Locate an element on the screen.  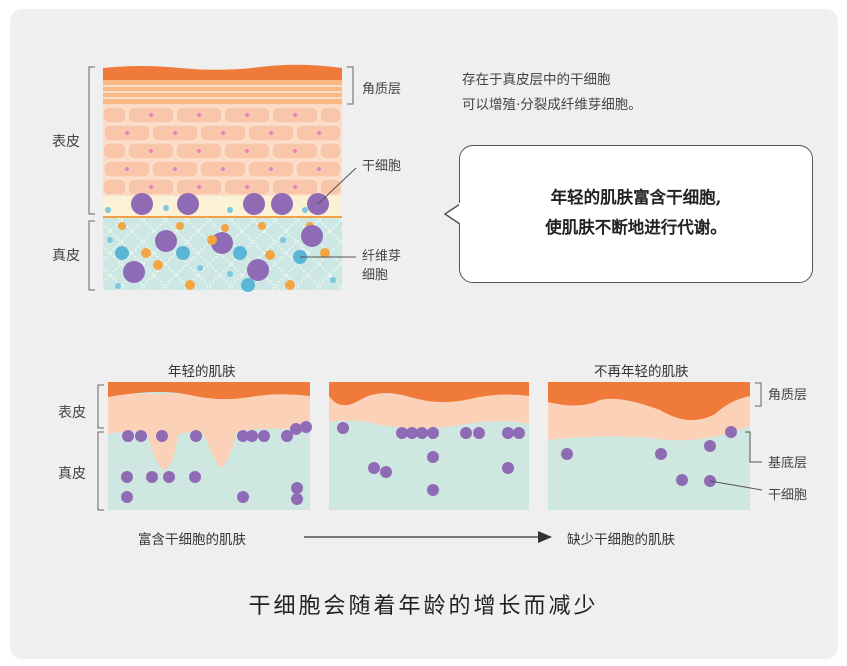
aged-skin-panel is located at coordinates (649, 446).